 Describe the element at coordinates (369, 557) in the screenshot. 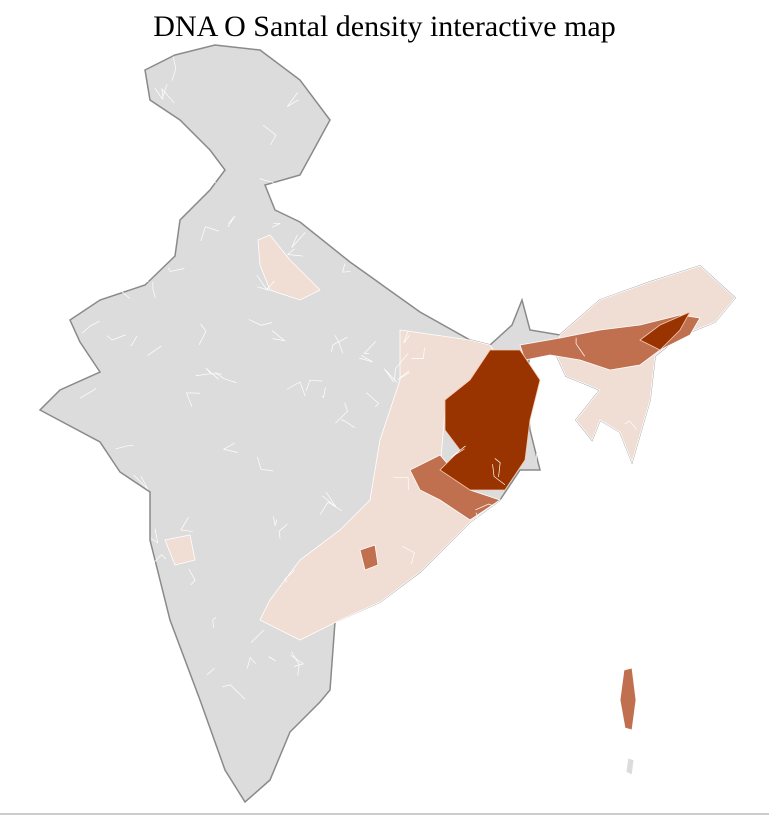

I see `region-mid-southeast` at that location.